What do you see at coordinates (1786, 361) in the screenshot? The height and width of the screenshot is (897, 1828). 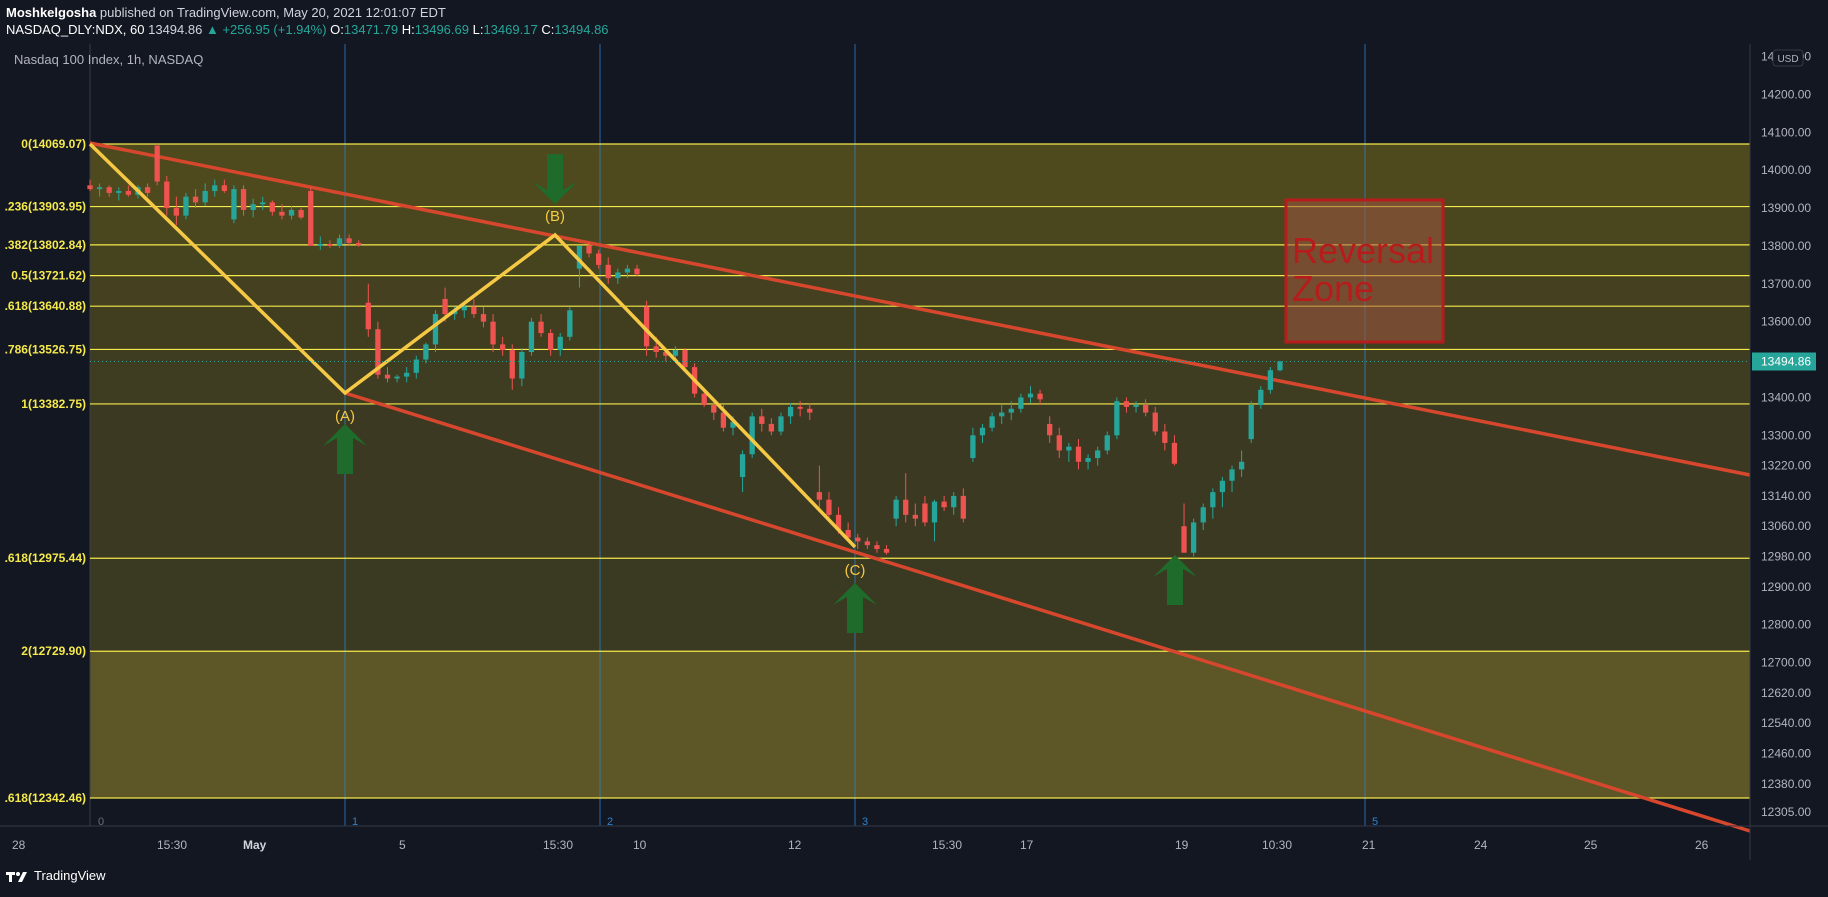 I see `last-price-label: 13494.86` at bounding box center [1786, 361].